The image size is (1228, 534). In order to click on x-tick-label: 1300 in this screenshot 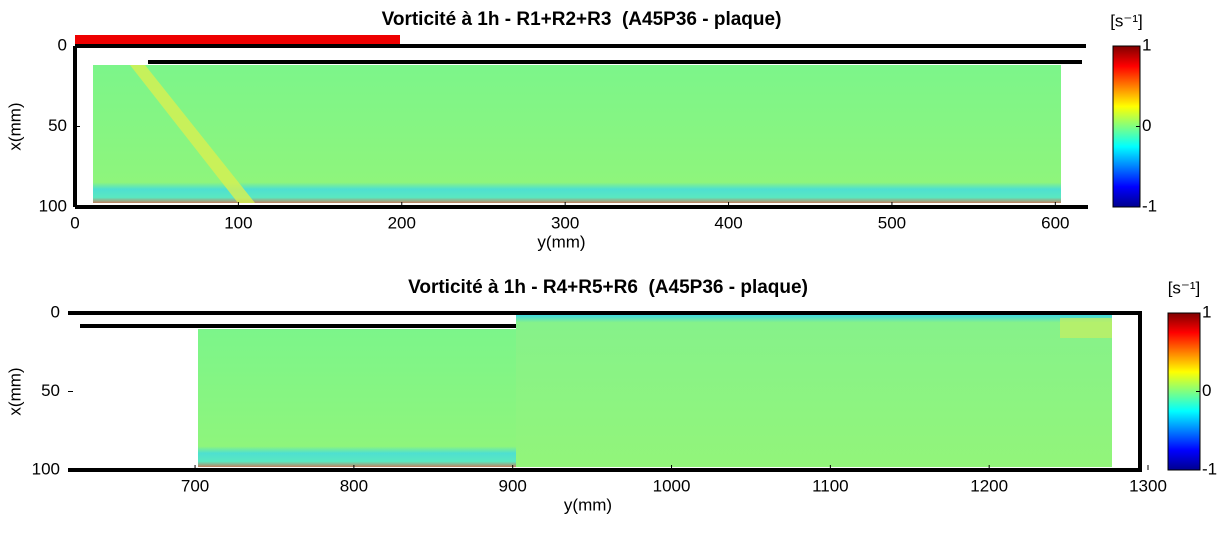, I will do `click(1148, 485)`.